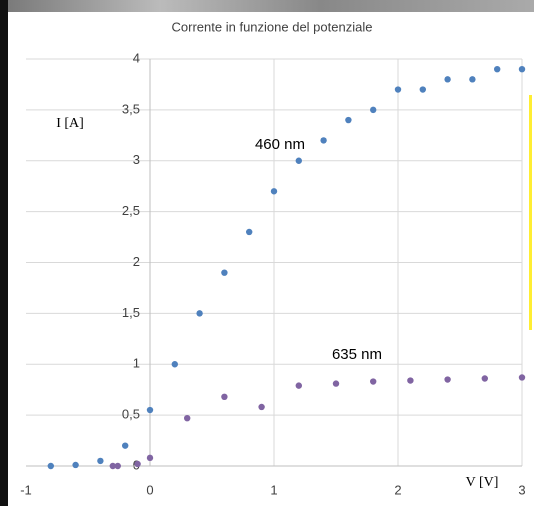  Describe the element at coordinates (357, 354) in the screenshot. I see `series-label: 635 nm` at that location.